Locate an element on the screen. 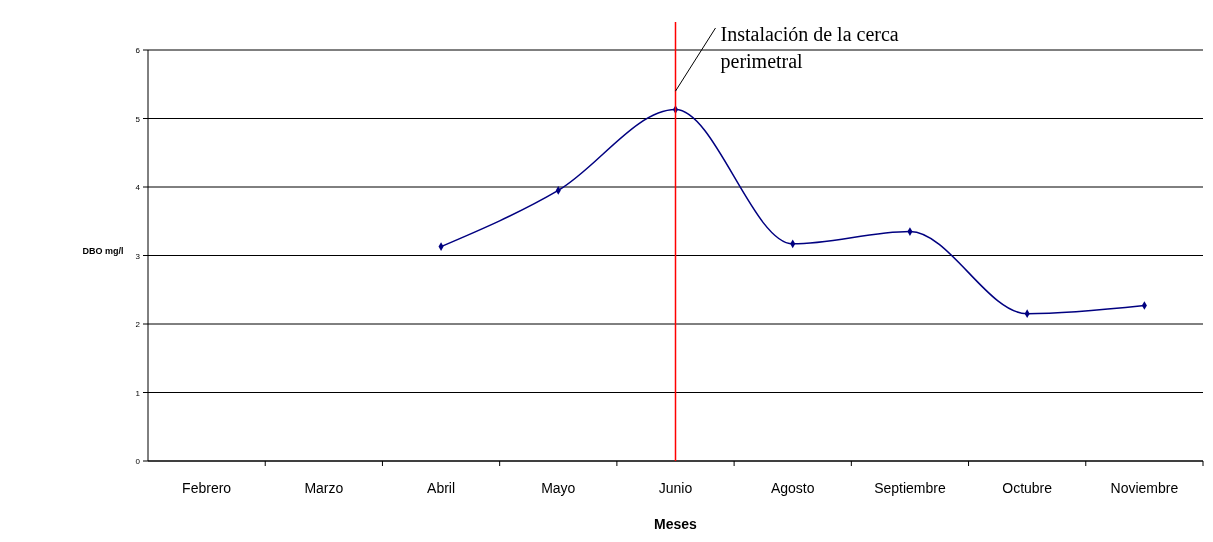 The width and height of the screenshot is (1213, 542). x-tick-label: Octubre is located at coordinates (1027, 488).